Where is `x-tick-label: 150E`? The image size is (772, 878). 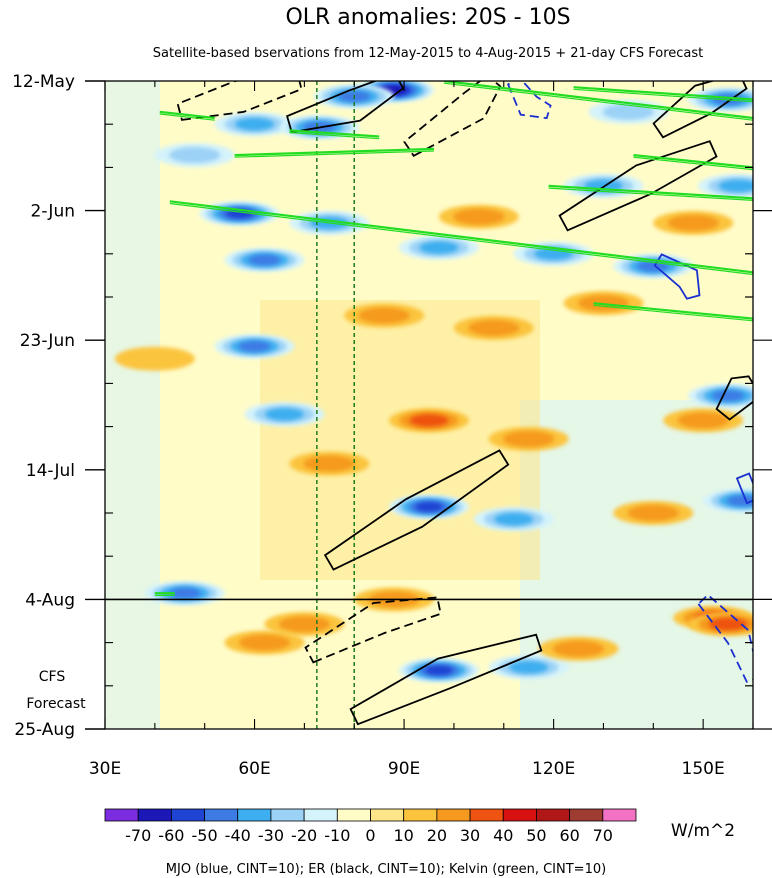 x-tick-label: 150E is located at coordinates (703, 769).